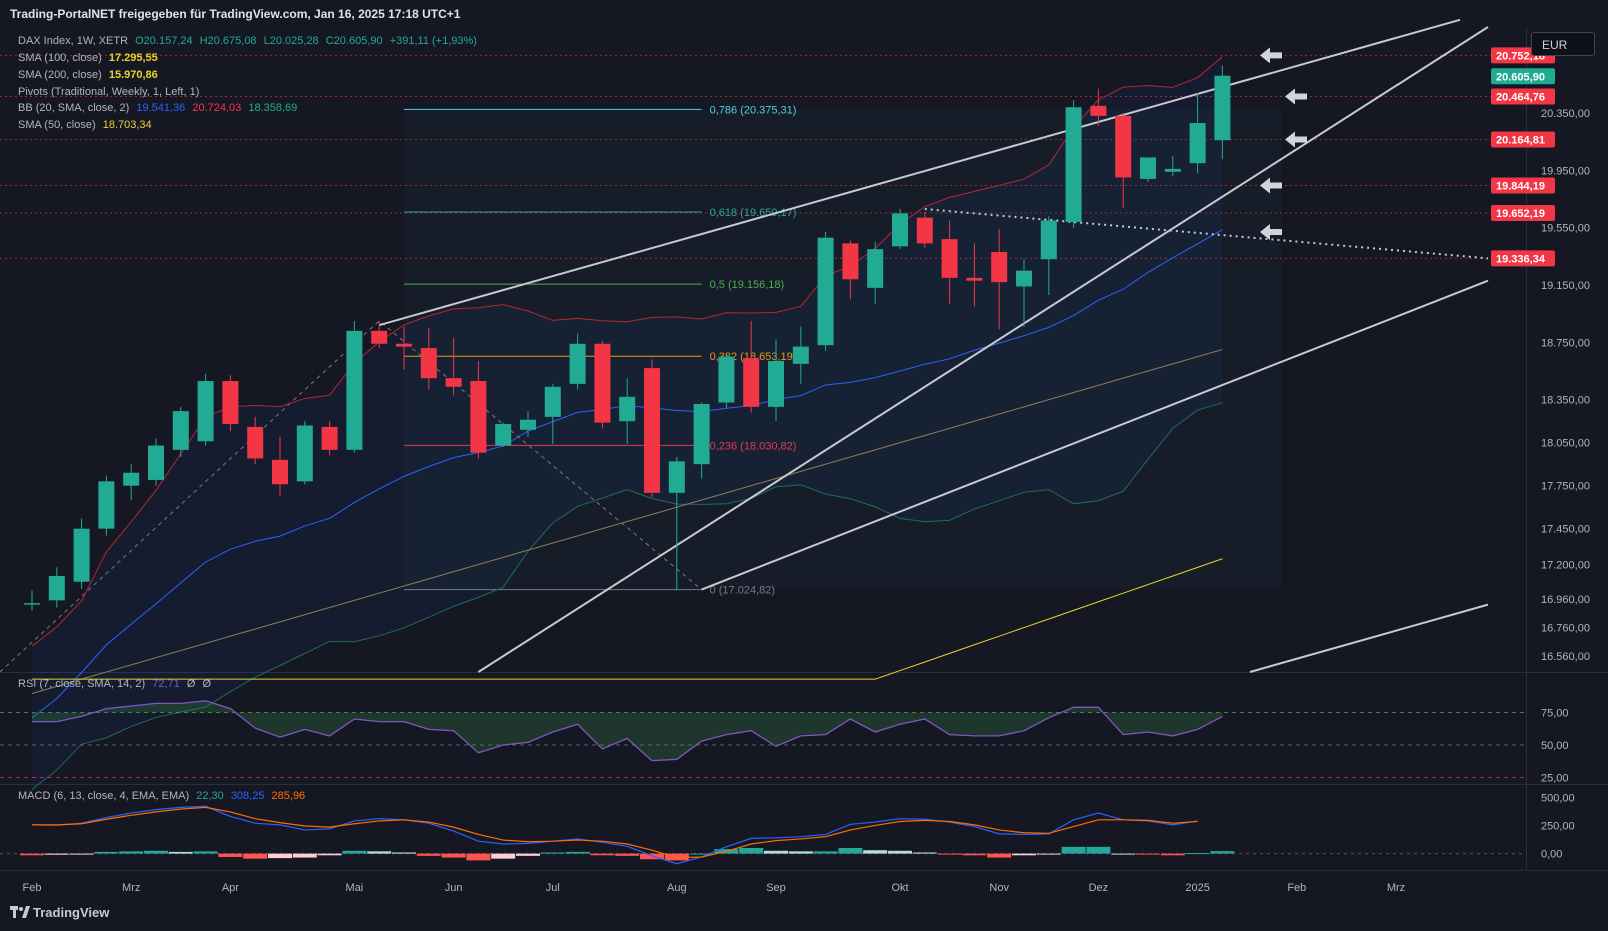 The width and height of the screenshot is (1608, 931). Describe the element at coordinates (90, 75) in the screenshot. I see `legend-sma200: SMA (200, close) 15.970,86` at that location.